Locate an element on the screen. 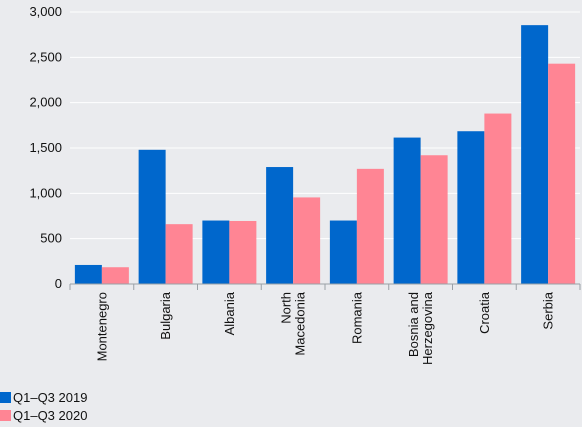 The width and height of the screenshot is (582, 427). legend: Q1–Q3 2019 Q1–Q3 2020 is located at coordinates (43, 406).